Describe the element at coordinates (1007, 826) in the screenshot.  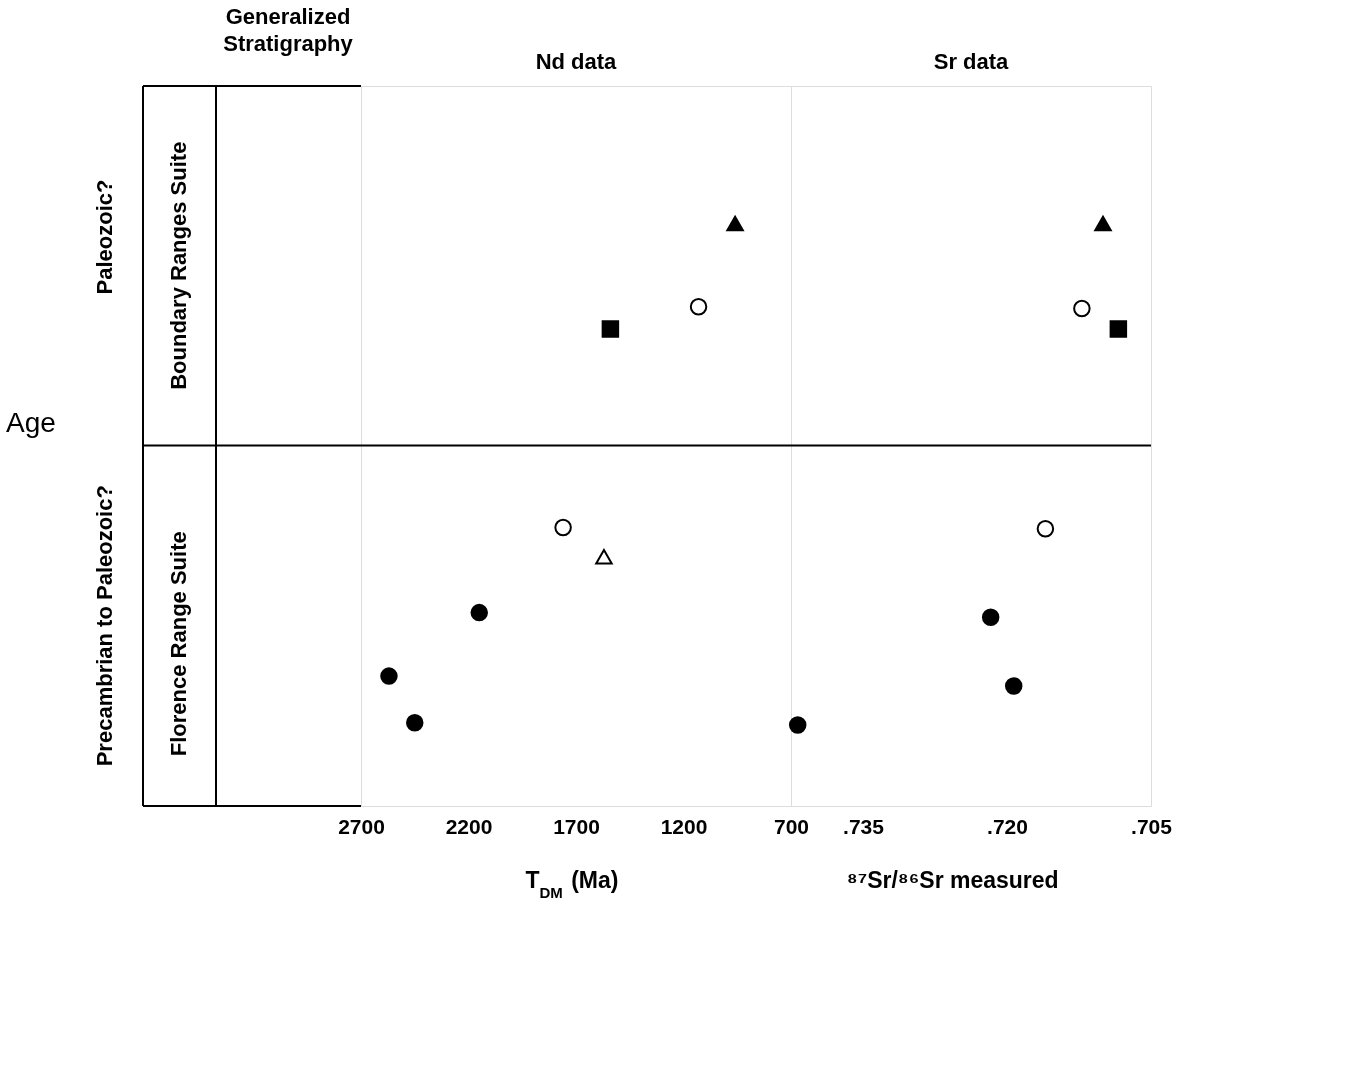
I see `x-tick-label: .720` at that location.